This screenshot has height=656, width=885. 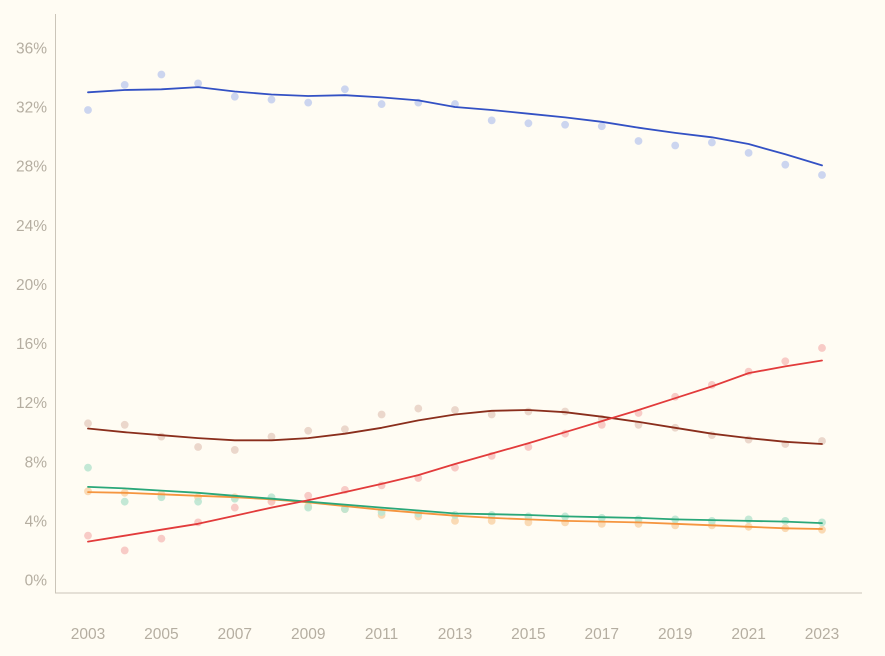 What do you see at coordinates (528, 634) in the screenshot?
I see `x-axis-label: 2015` at bounding box center [528, 634].